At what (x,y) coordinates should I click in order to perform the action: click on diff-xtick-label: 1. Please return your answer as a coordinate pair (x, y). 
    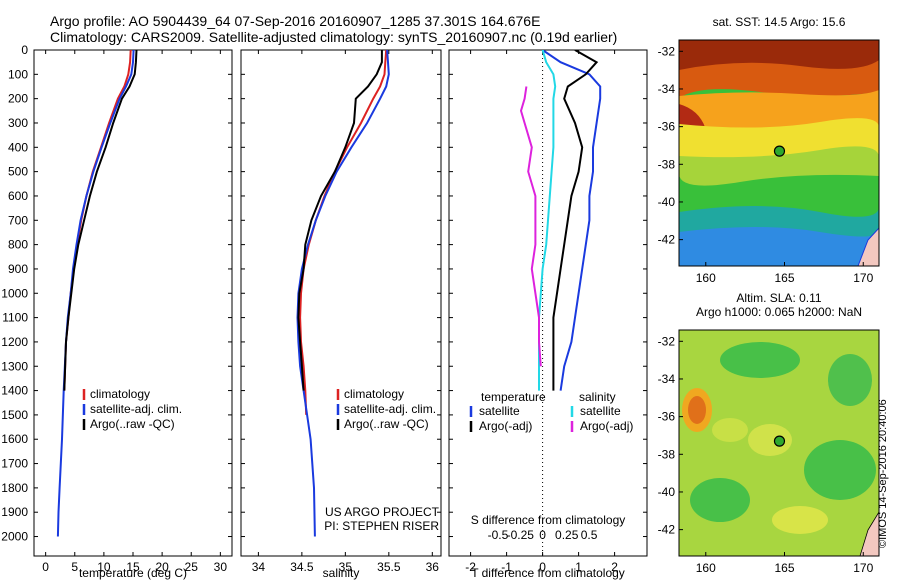
    Looking at the image, I should click on (578, 567).